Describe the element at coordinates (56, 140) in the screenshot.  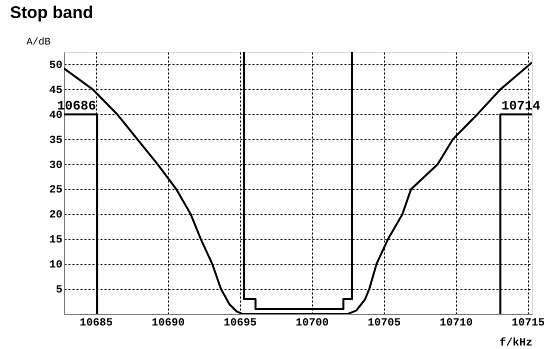
I see `y-tick-label: 35` at that location.